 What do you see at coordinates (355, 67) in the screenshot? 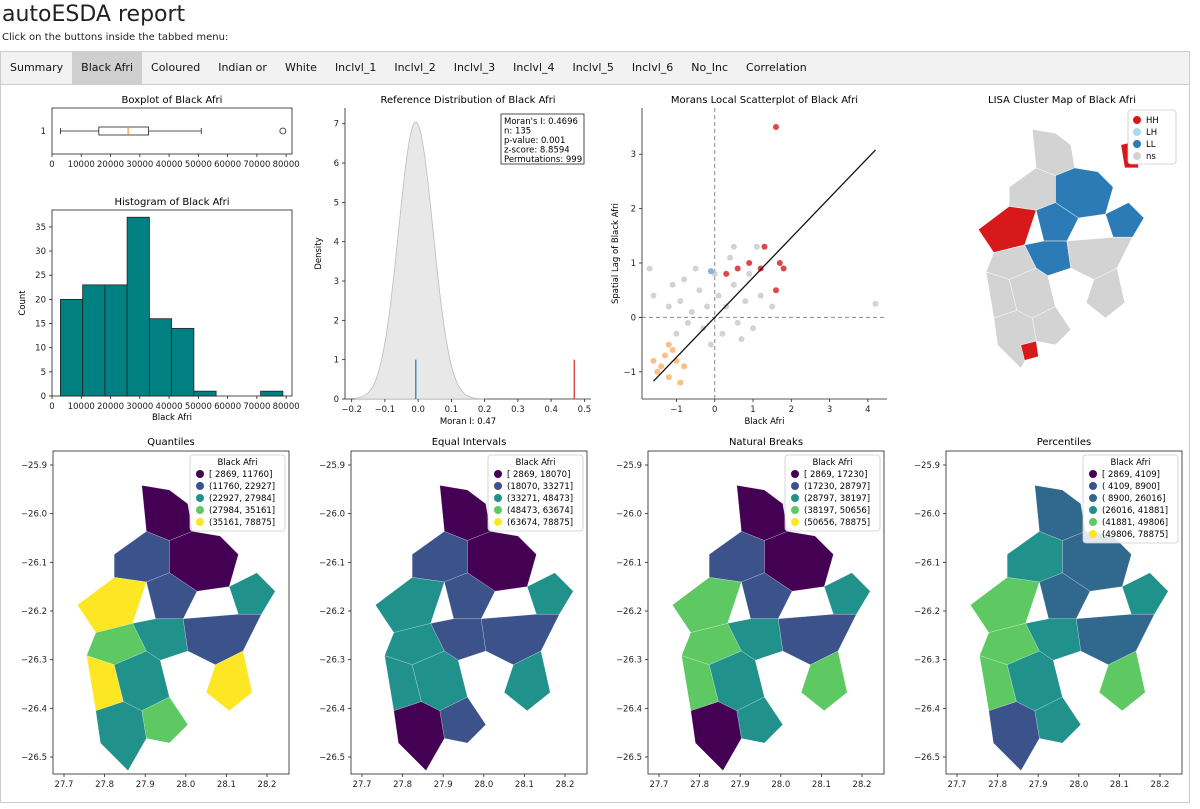
I see `tab-inclvl-1: Inclvl_1` at bounding box center [355, 67].